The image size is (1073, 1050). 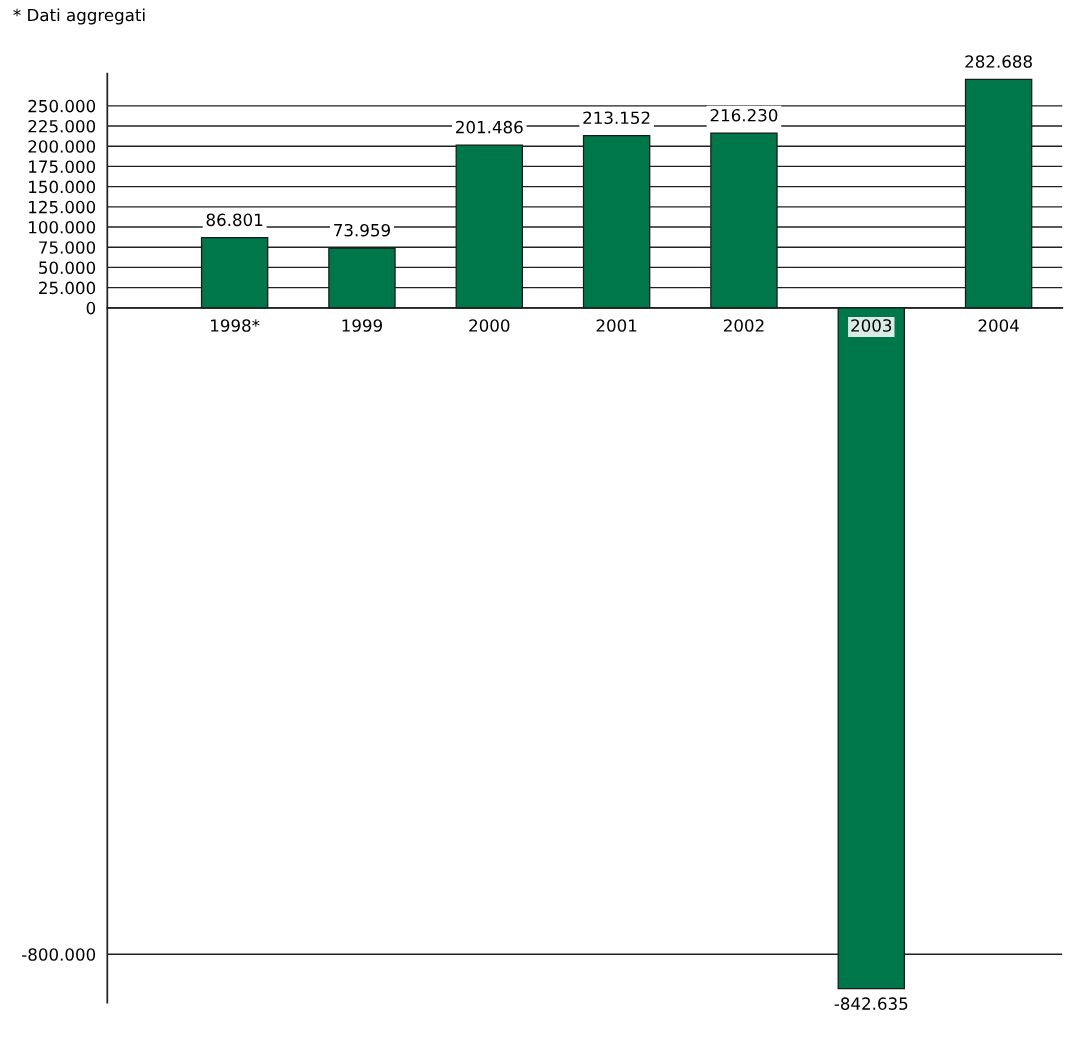 What do you see at coordinates (616, 325) in the screenshot?
I see `x-tick-label: 2001` at bounding box center [616, 325].